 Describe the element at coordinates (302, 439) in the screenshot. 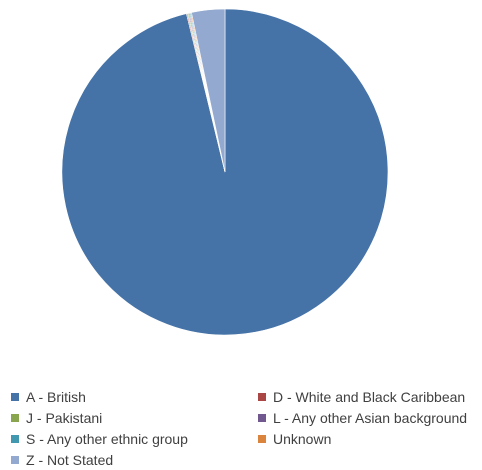

I see `legend-label-unknown: Unknown` at that location.